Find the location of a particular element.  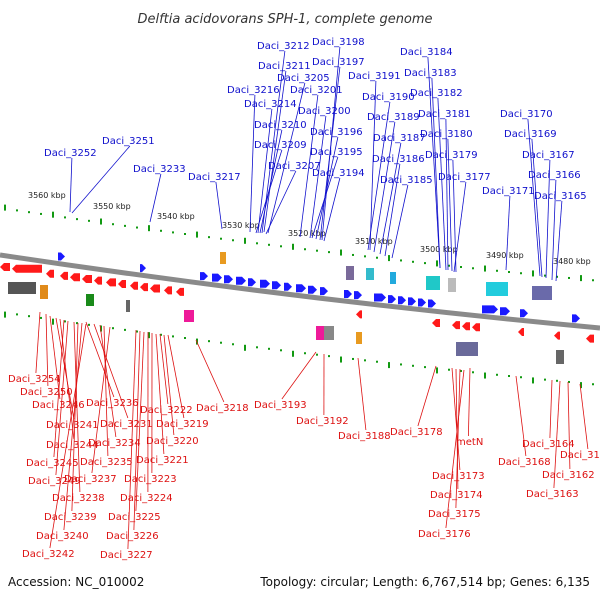

reverse-gene-label: Daci_3254 is located at coordinates (34, 379).